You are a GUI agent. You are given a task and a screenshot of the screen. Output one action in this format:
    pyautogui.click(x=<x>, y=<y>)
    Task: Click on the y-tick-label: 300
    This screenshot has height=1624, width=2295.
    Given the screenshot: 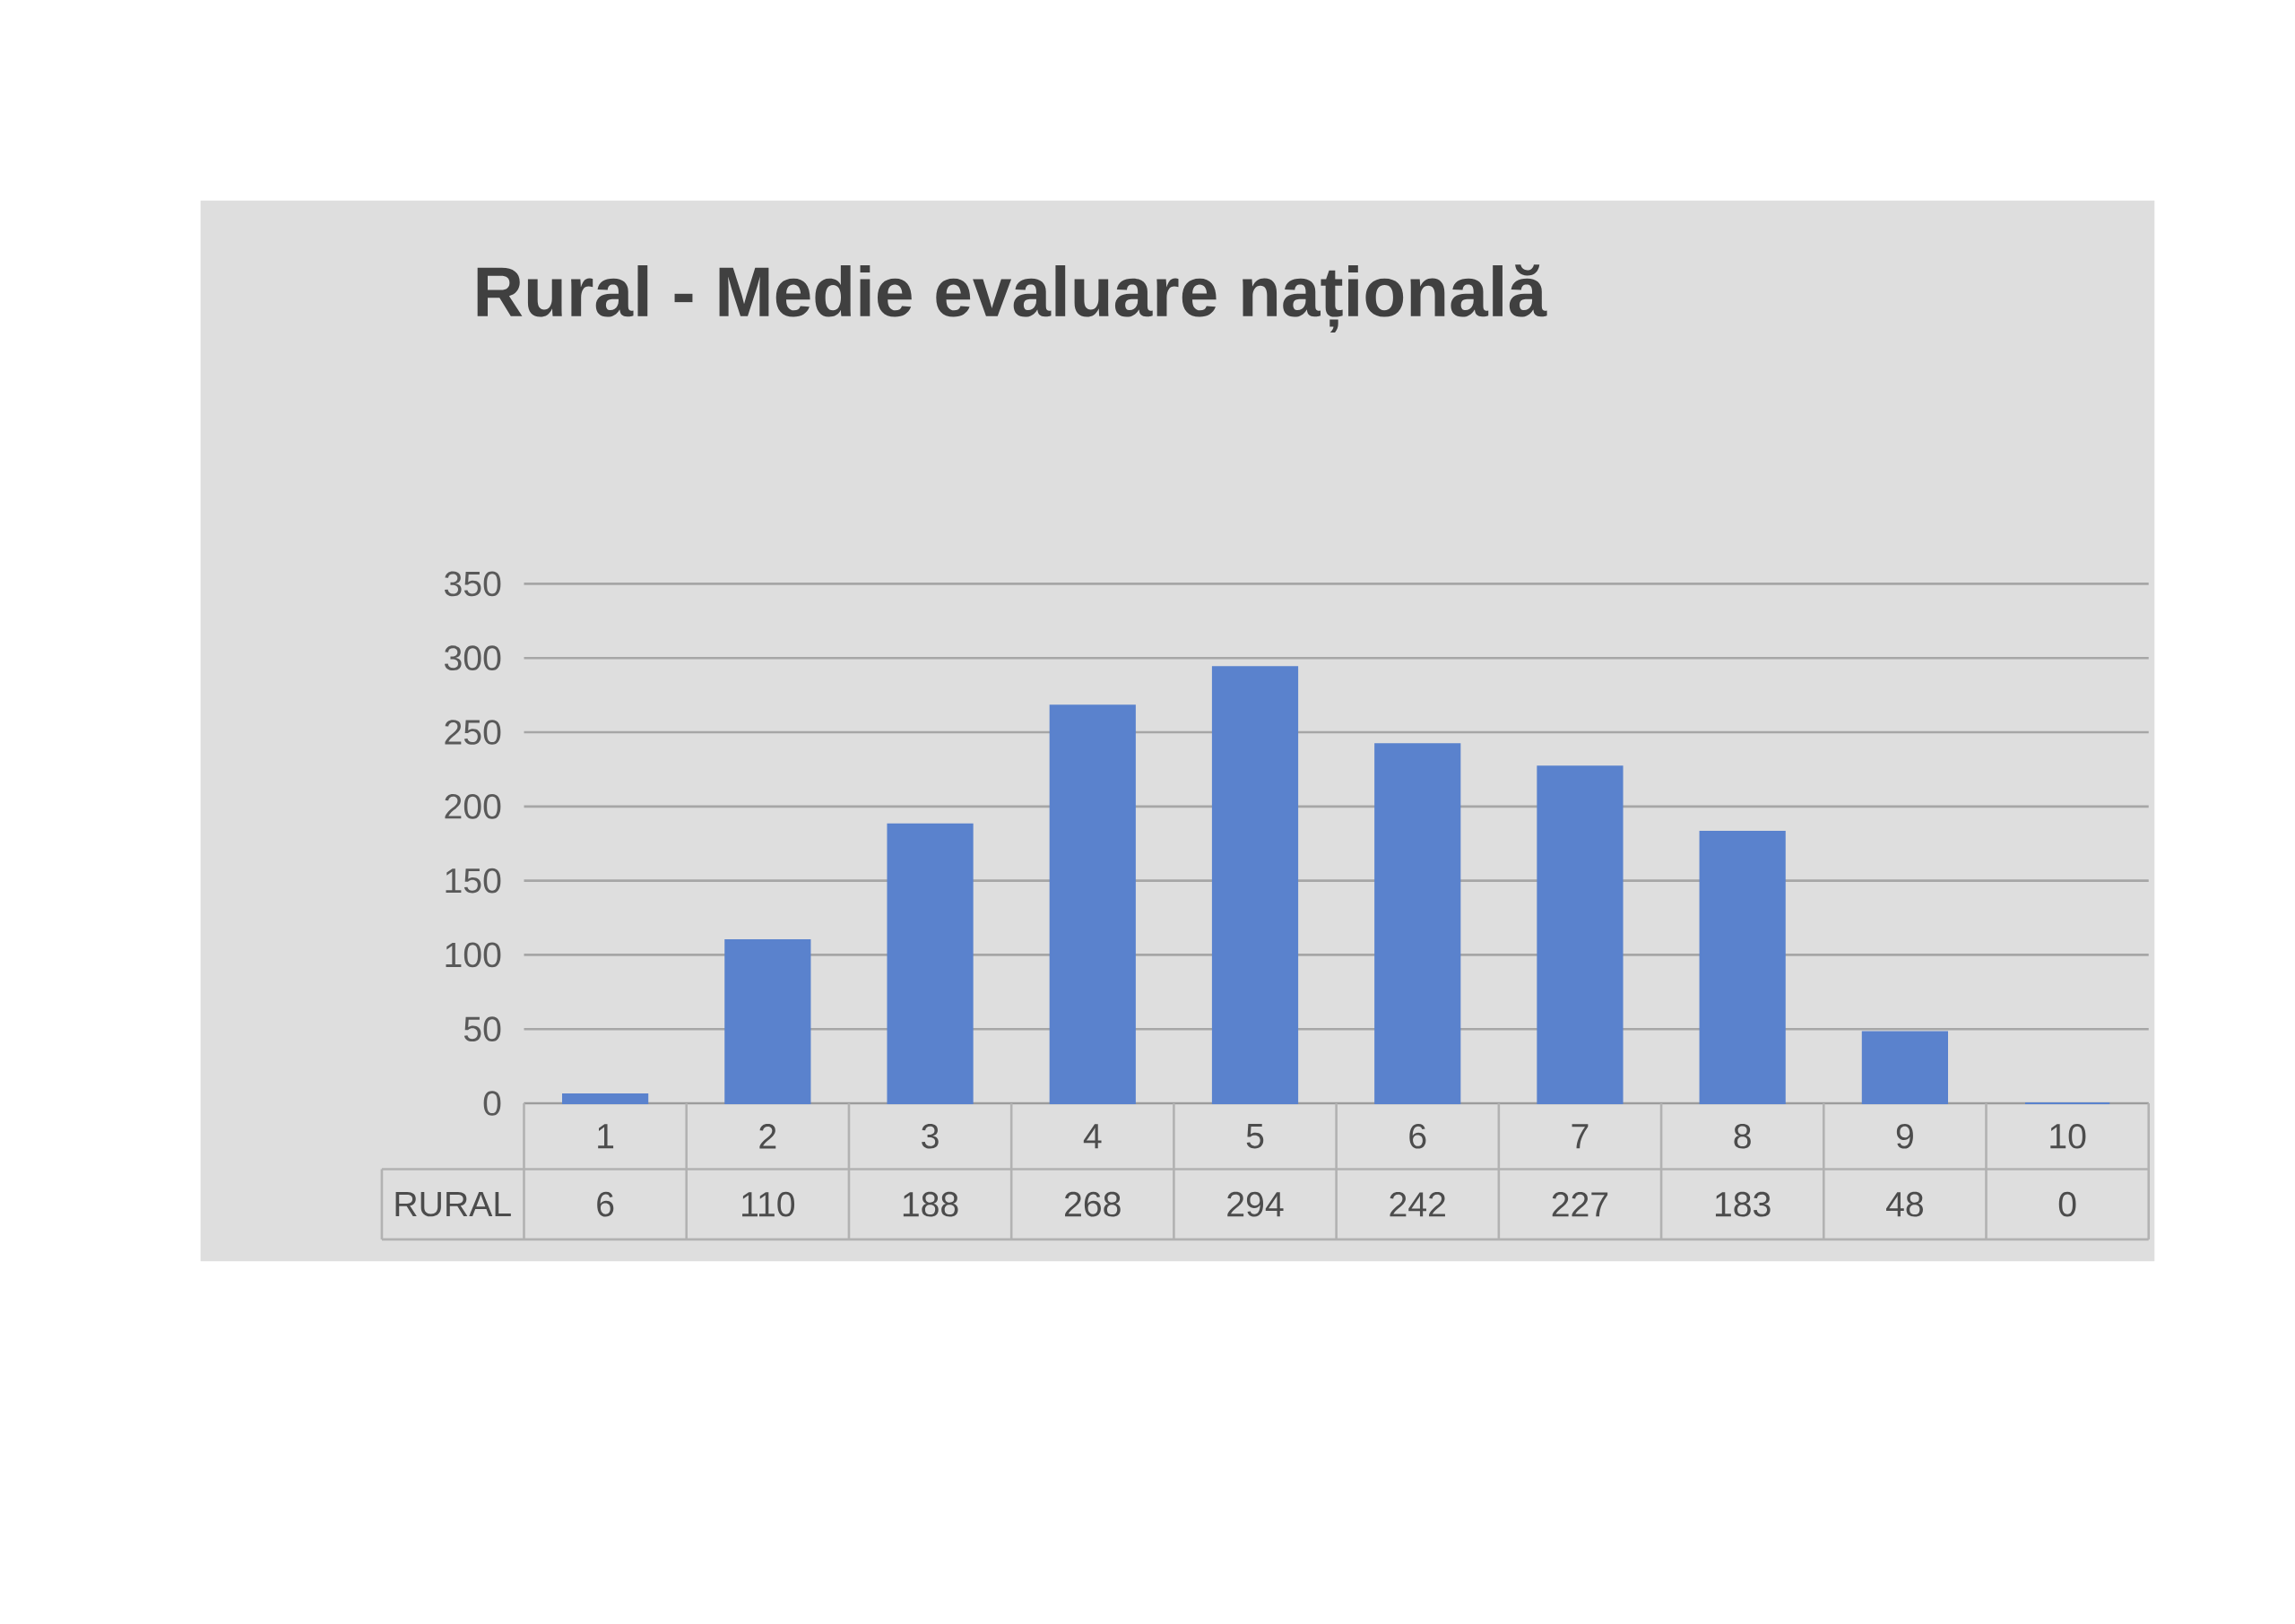 What is the action you would take?
    pyautogui.click(x=473, y=658)
    